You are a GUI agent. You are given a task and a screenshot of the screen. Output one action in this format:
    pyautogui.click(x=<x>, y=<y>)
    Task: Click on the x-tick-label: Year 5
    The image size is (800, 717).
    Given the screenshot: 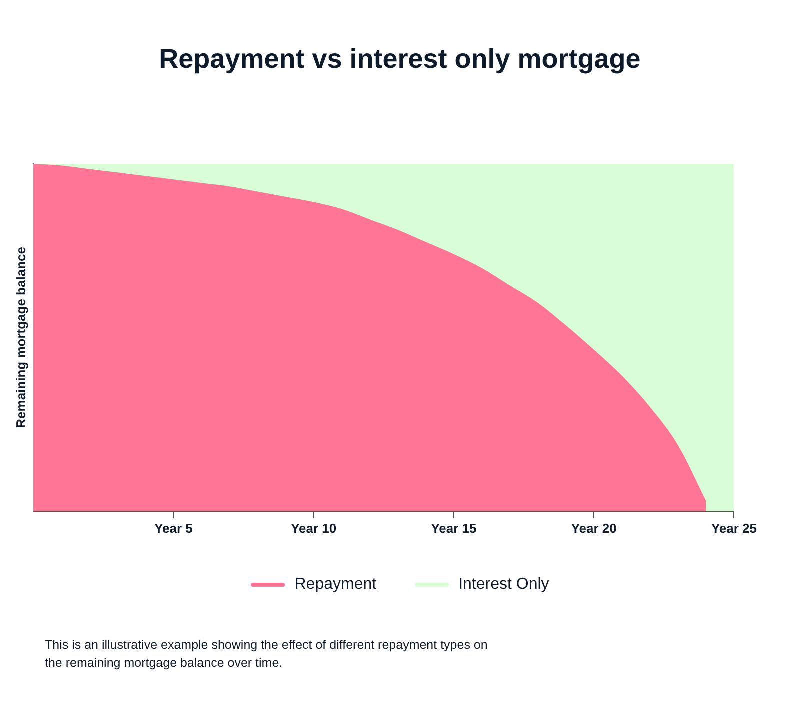 What is the action you would take?
    pyautogui.click(x=173, y=528)
    